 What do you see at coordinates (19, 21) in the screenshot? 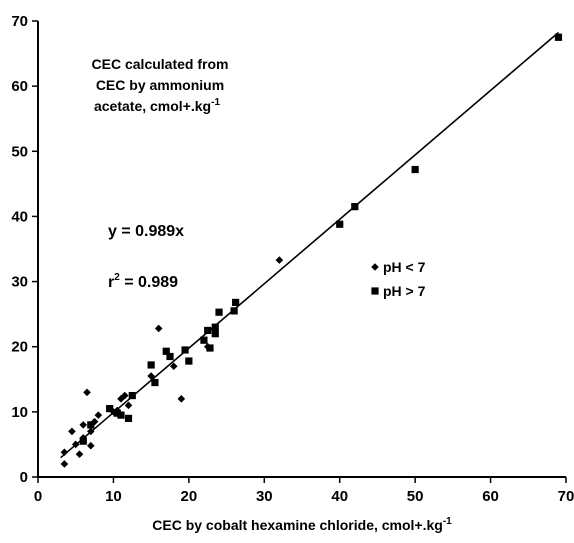
I see `y-tick-label: 70` at bounding box center [19, 21].